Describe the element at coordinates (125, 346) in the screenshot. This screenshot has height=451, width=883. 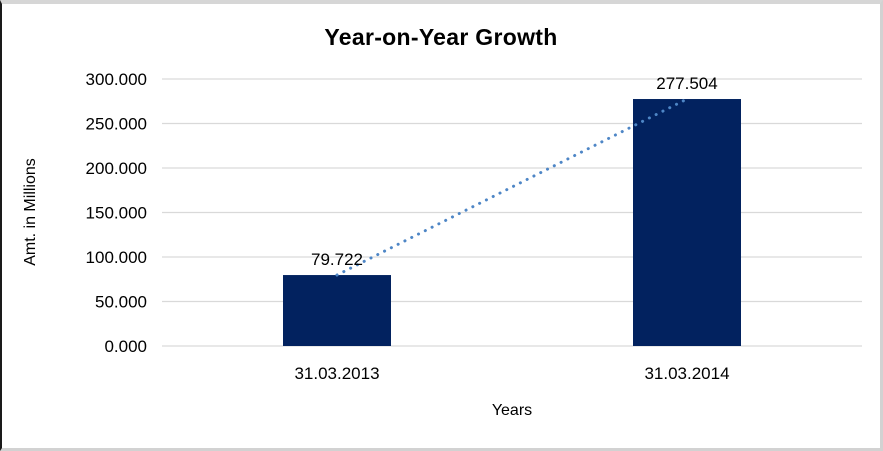
I see `y-tick-label: 0.000` at that location.